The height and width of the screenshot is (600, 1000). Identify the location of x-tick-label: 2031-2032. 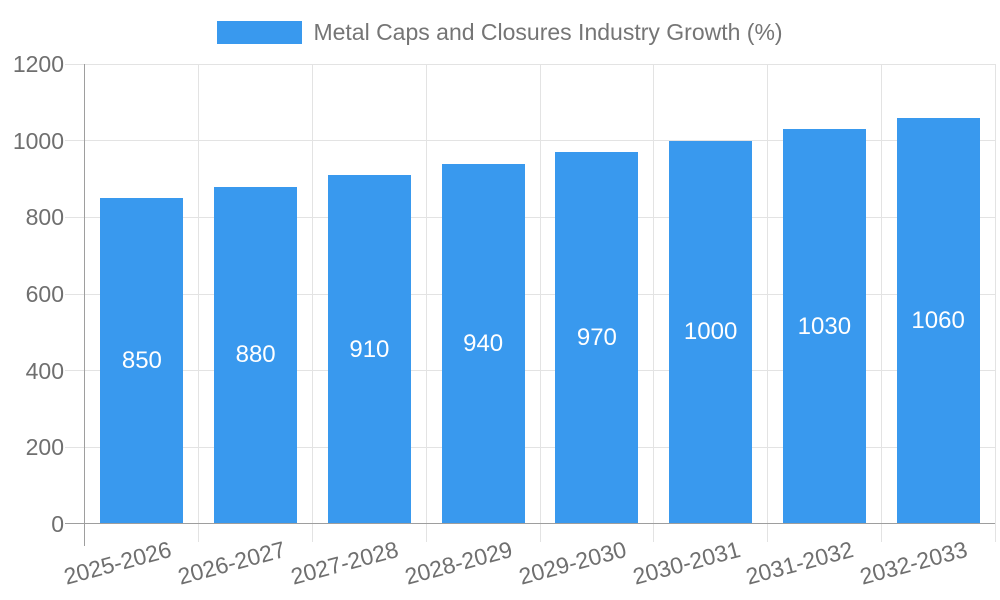
(800, 562).